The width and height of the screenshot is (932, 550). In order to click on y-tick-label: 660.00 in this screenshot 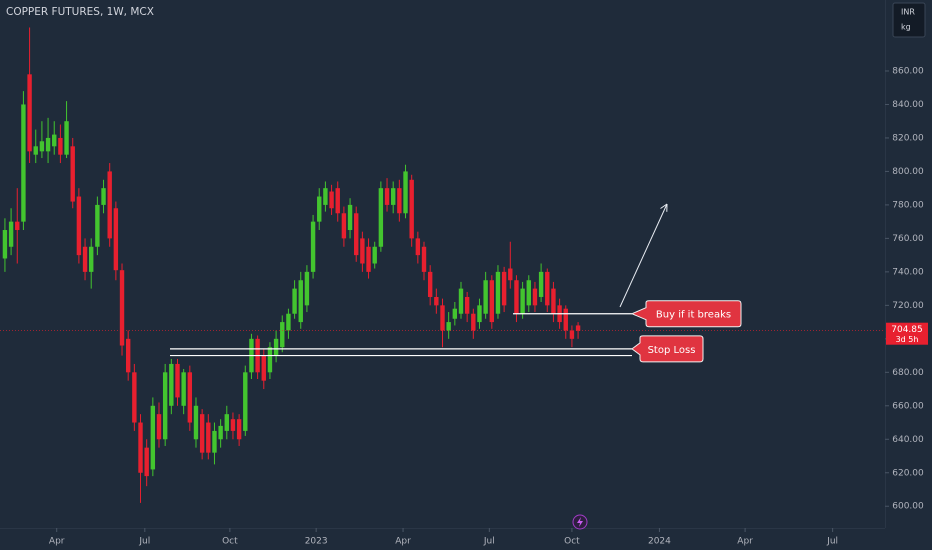, I will do `click(908, 406)`.